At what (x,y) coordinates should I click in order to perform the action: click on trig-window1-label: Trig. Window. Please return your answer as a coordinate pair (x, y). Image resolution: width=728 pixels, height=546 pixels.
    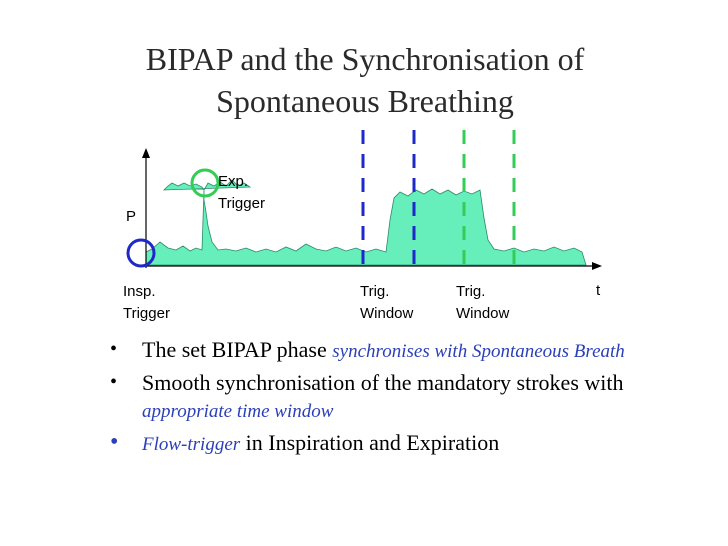
    Looking at the image, I should click on (386, 303).